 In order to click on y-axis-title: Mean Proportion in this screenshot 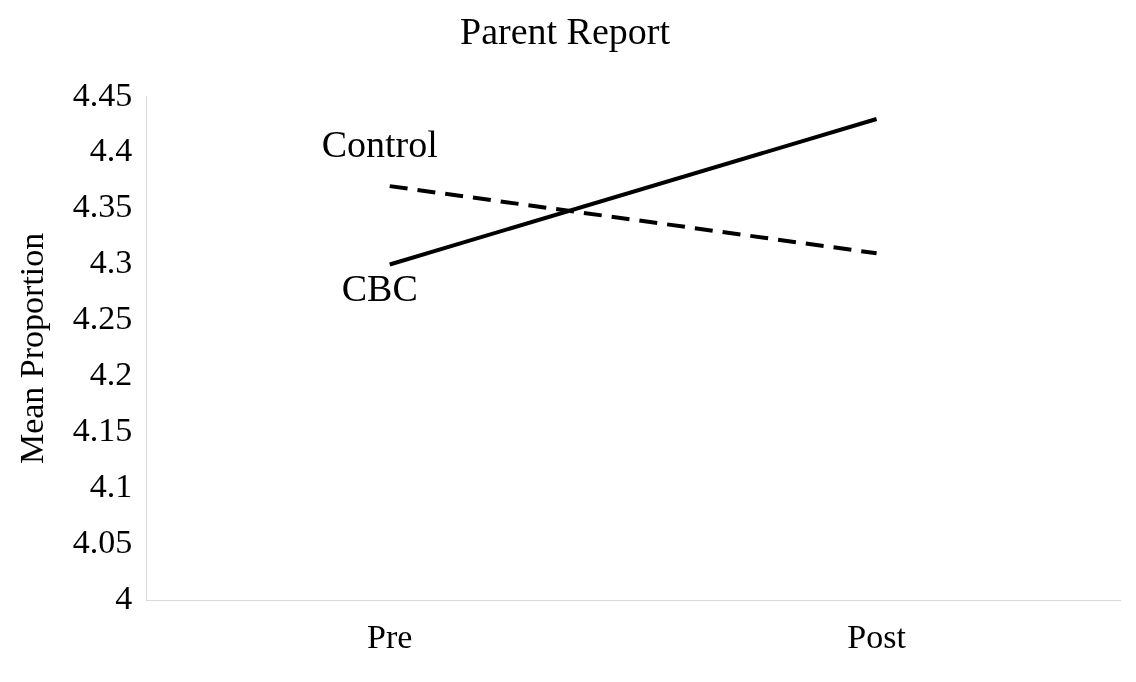, I will do `click(32, 348)`.